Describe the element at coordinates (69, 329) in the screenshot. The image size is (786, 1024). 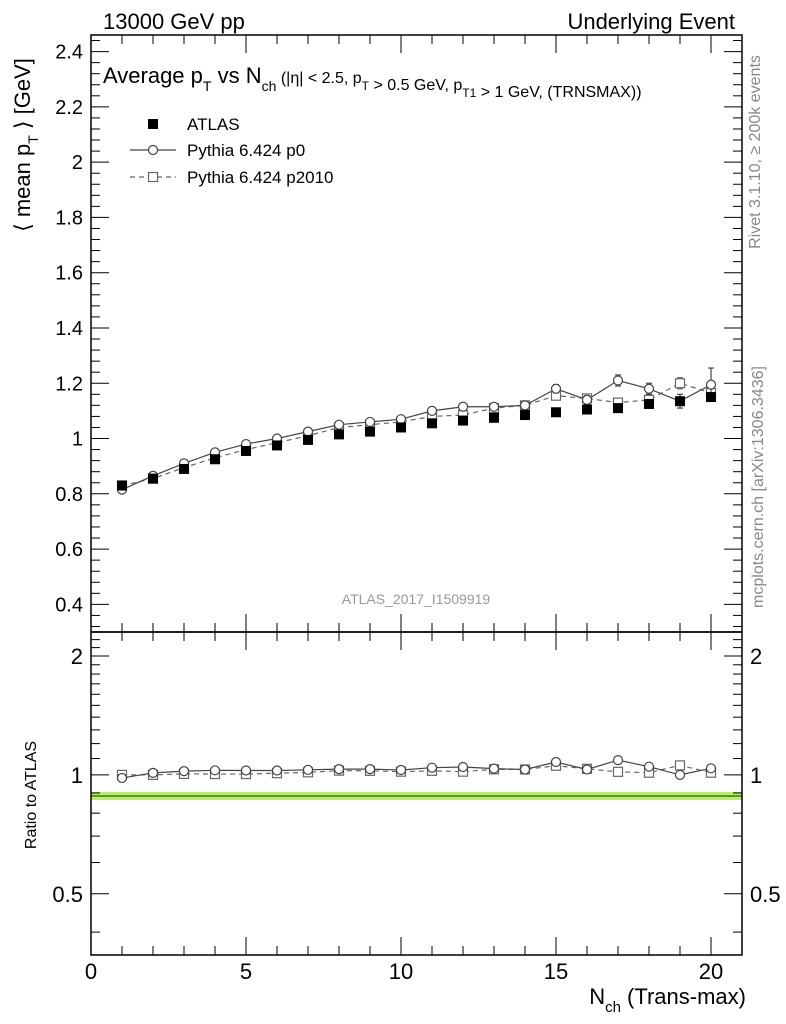
I see `y-tick-label: 1.4` at that location.